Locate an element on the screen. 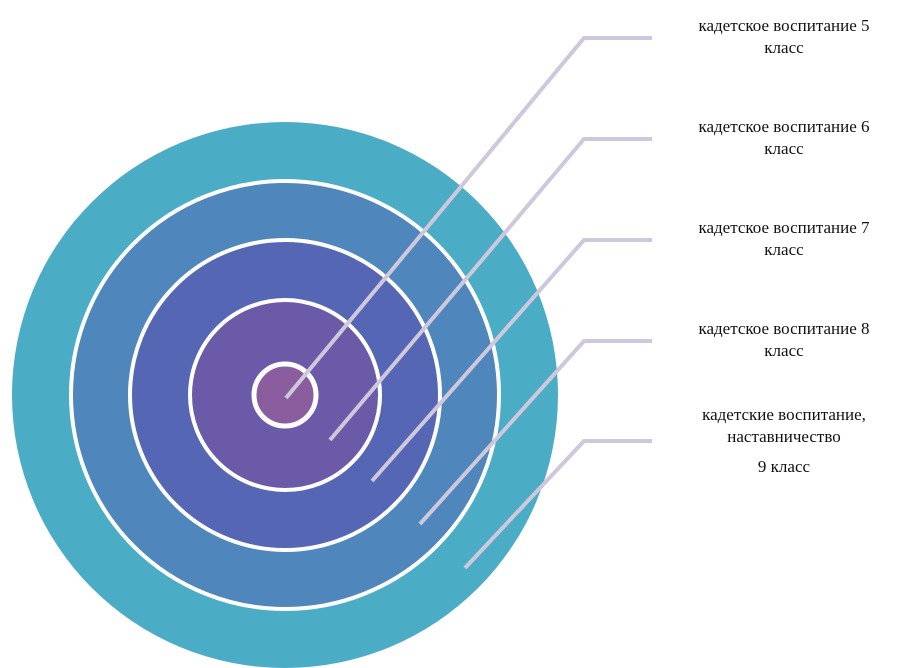  label-grade-5-line1: кадетское воспитание 5 is located at coordinates (784, 25).